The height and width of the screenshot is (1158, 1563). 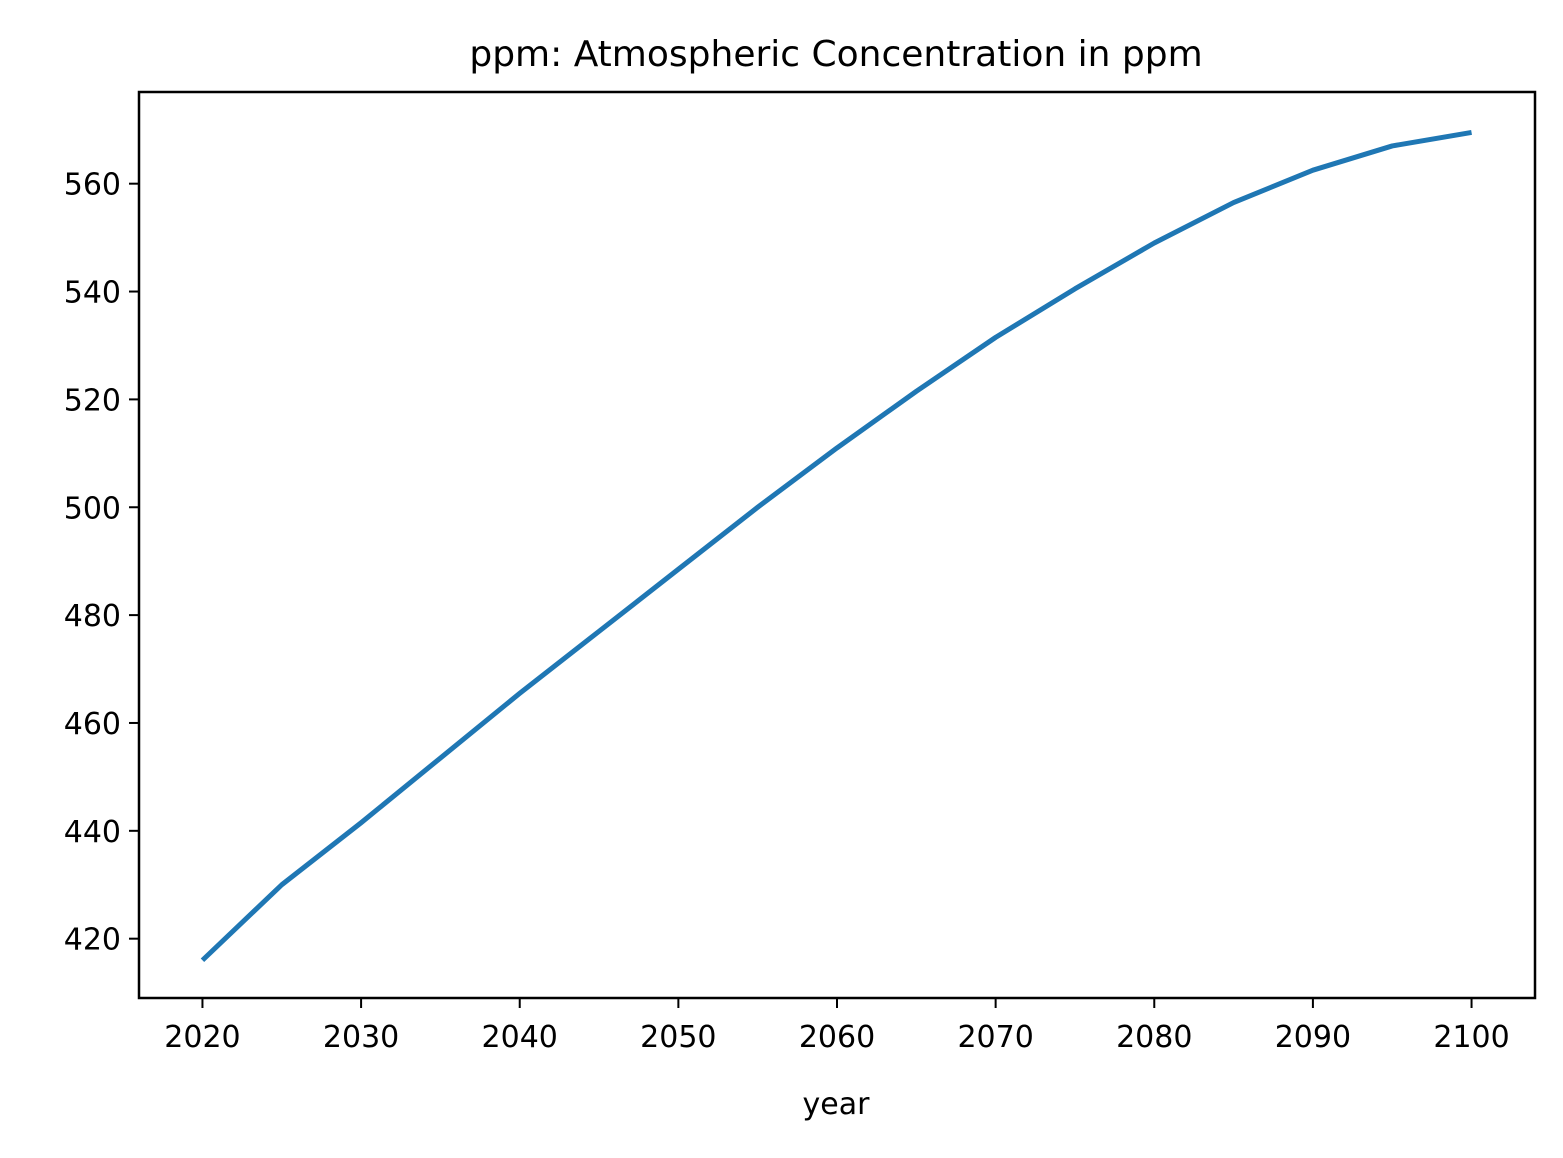 What do you see at coordinates (835, 54) in the screenshot?
I see `chart-title: ppm: Atmospheric Concentration in ppm` at bounding box center [835, 54].